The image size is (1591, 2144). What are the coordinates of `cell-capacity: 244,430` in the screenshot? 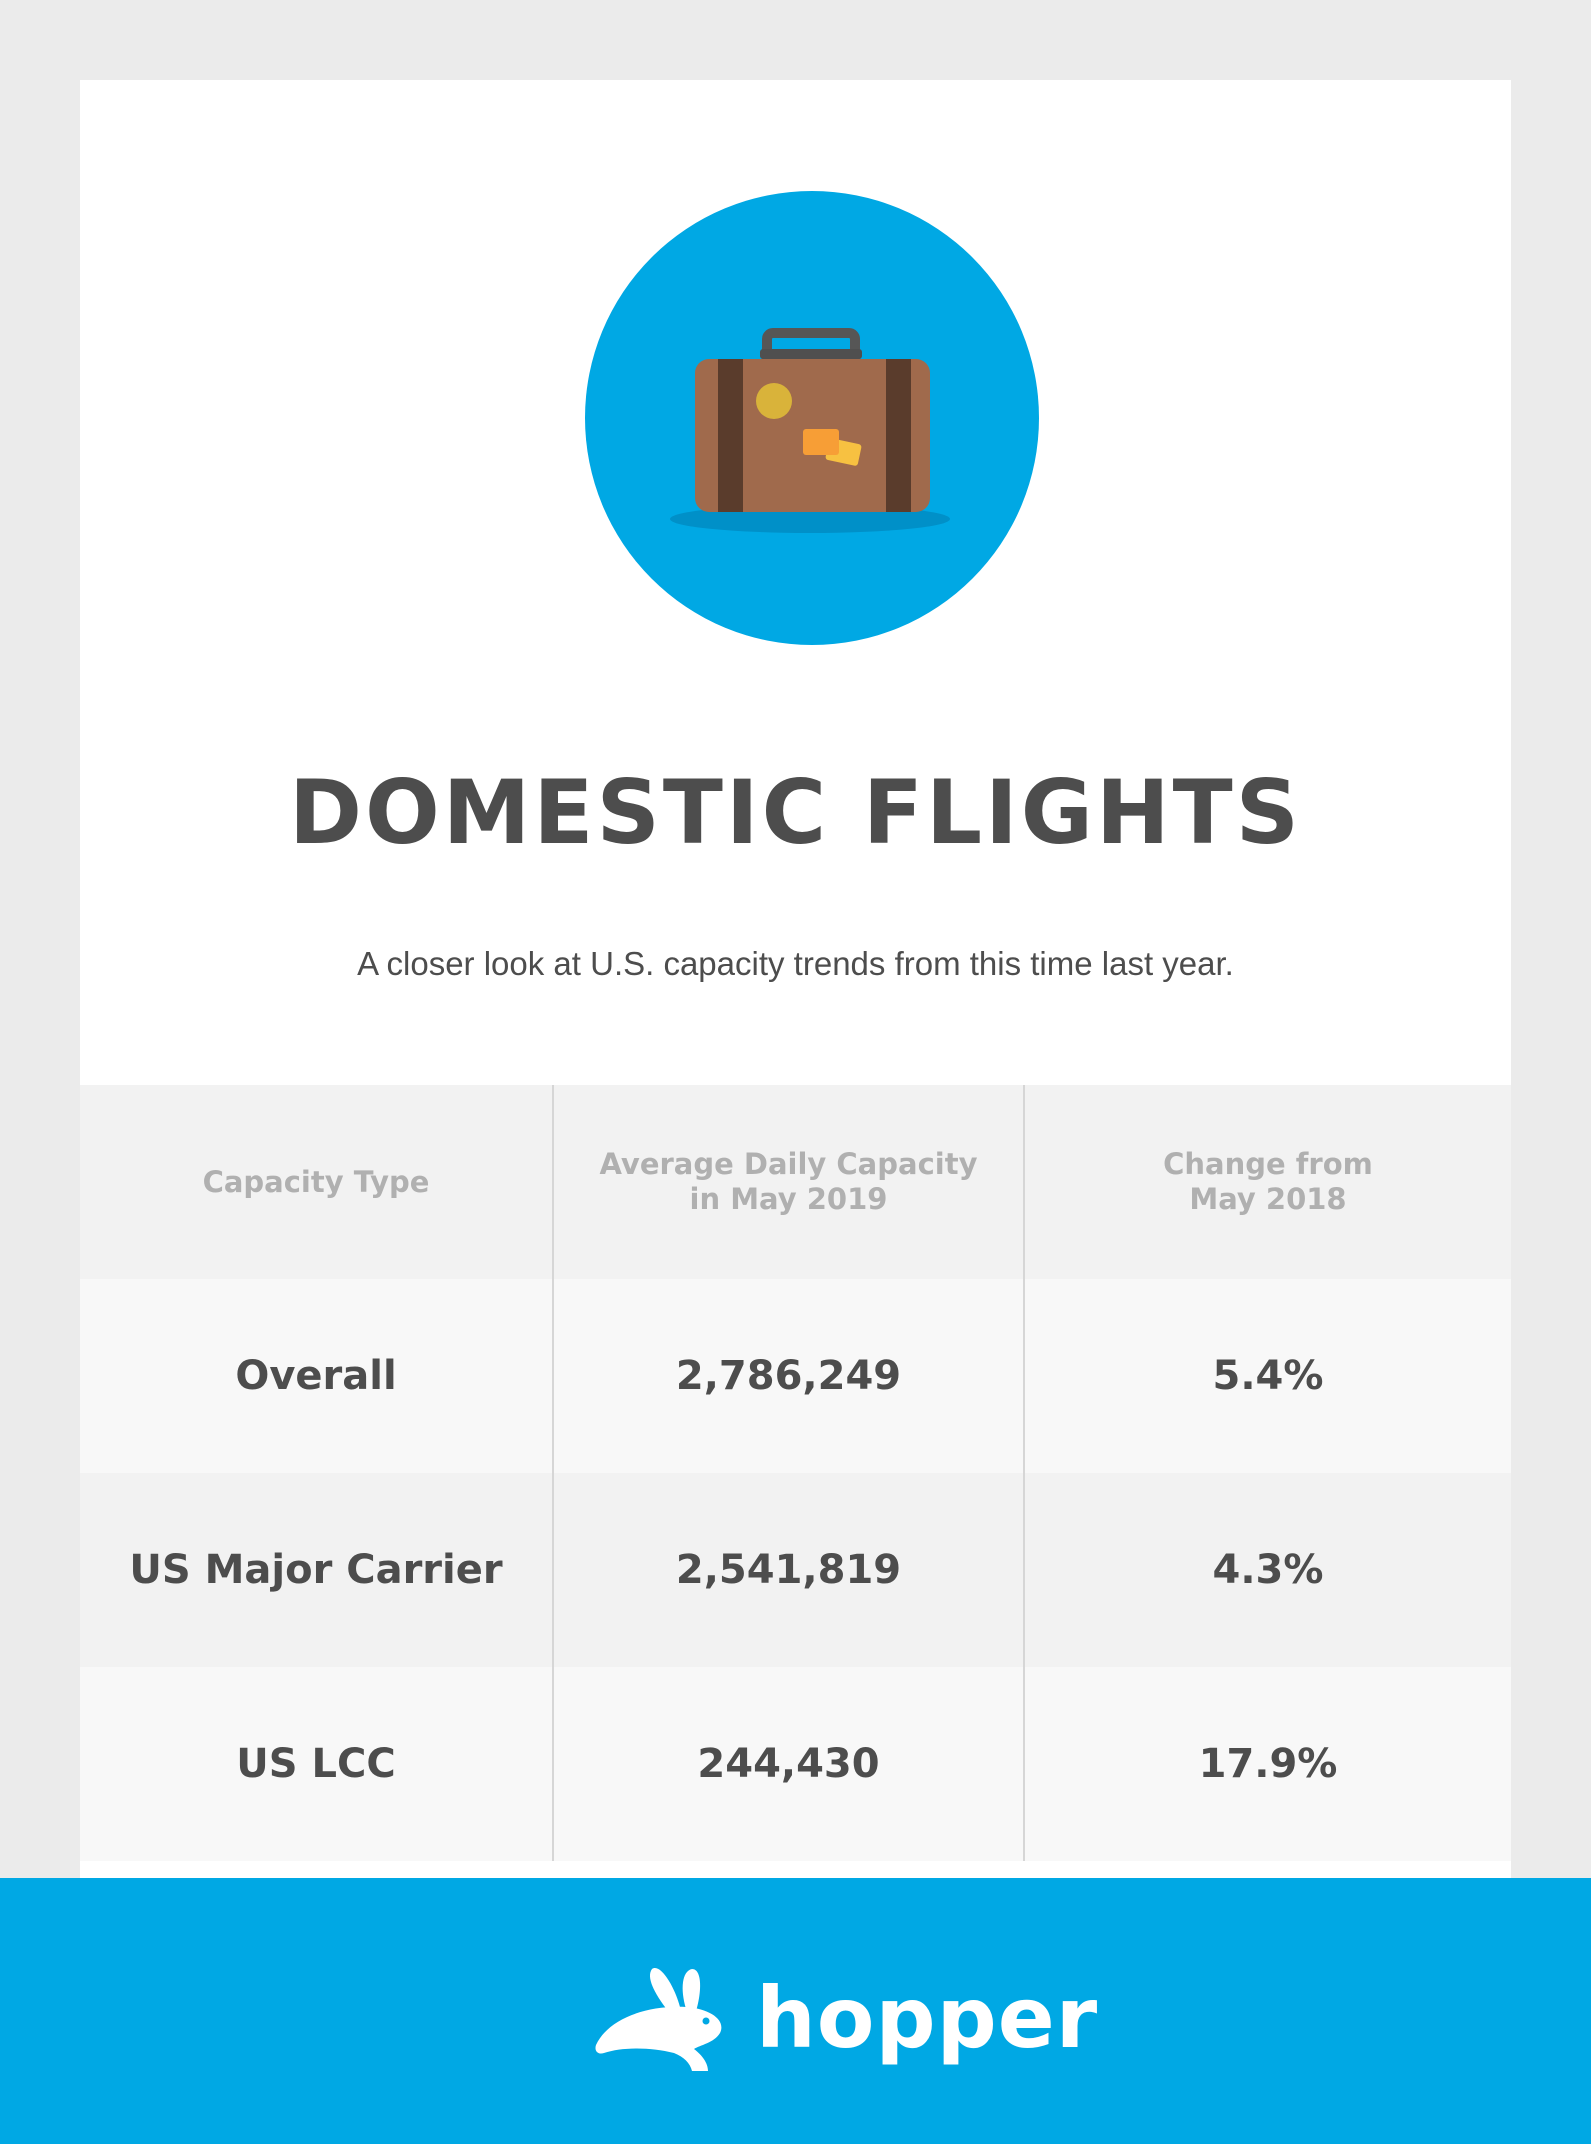 It's located at (787, 1764).